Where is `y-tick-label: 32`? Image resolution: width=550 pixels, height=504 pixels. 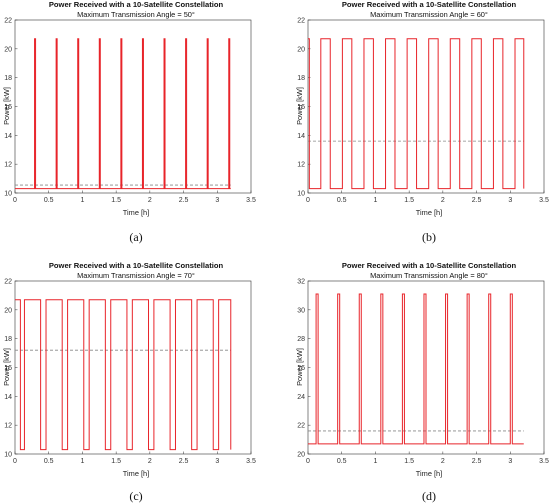
y-tick-label: 32 is located at coordinates (301, 282).